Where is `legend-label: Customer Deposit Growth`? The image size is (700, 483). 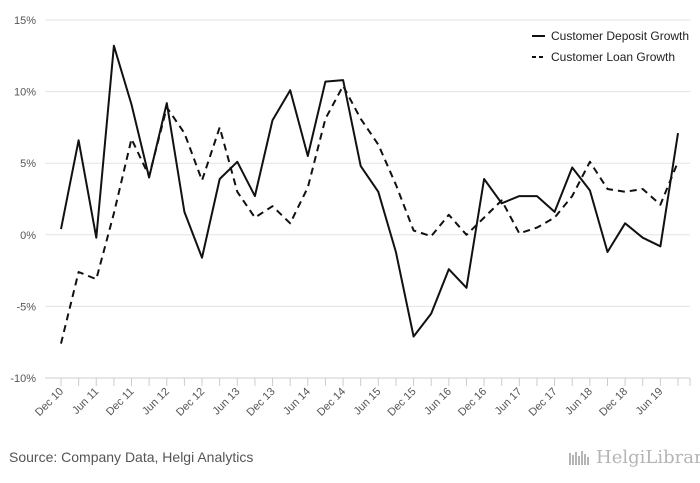 legend-label: Customer Deposit Growth is located at coordinates (620, 36).